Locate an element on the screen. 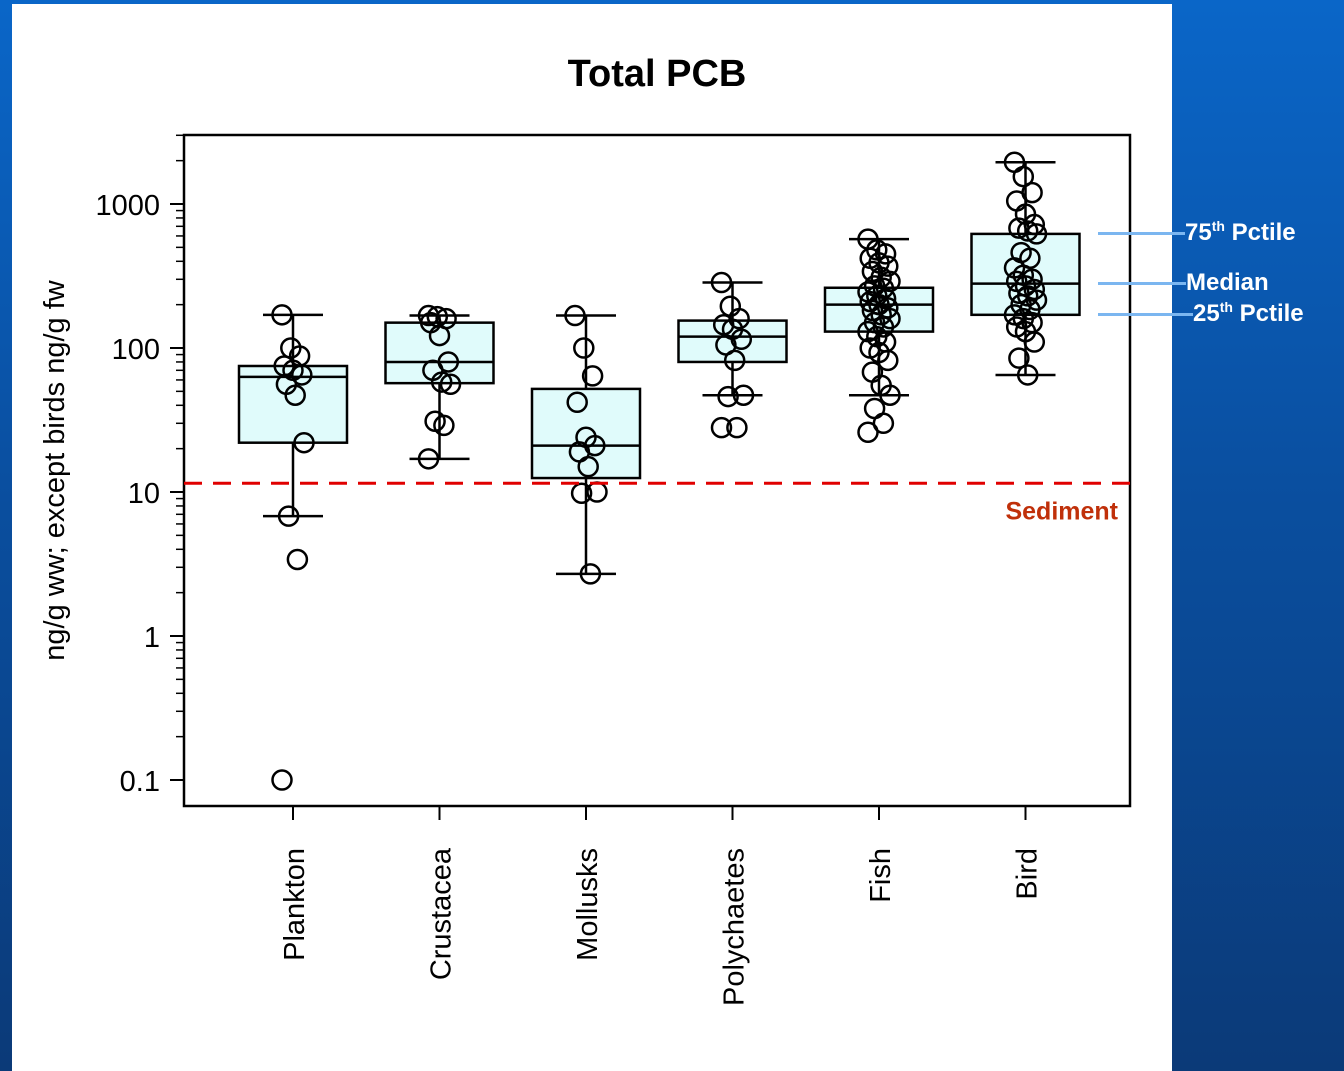  annotation-line-q1 is located at coordinates (1145, 315).